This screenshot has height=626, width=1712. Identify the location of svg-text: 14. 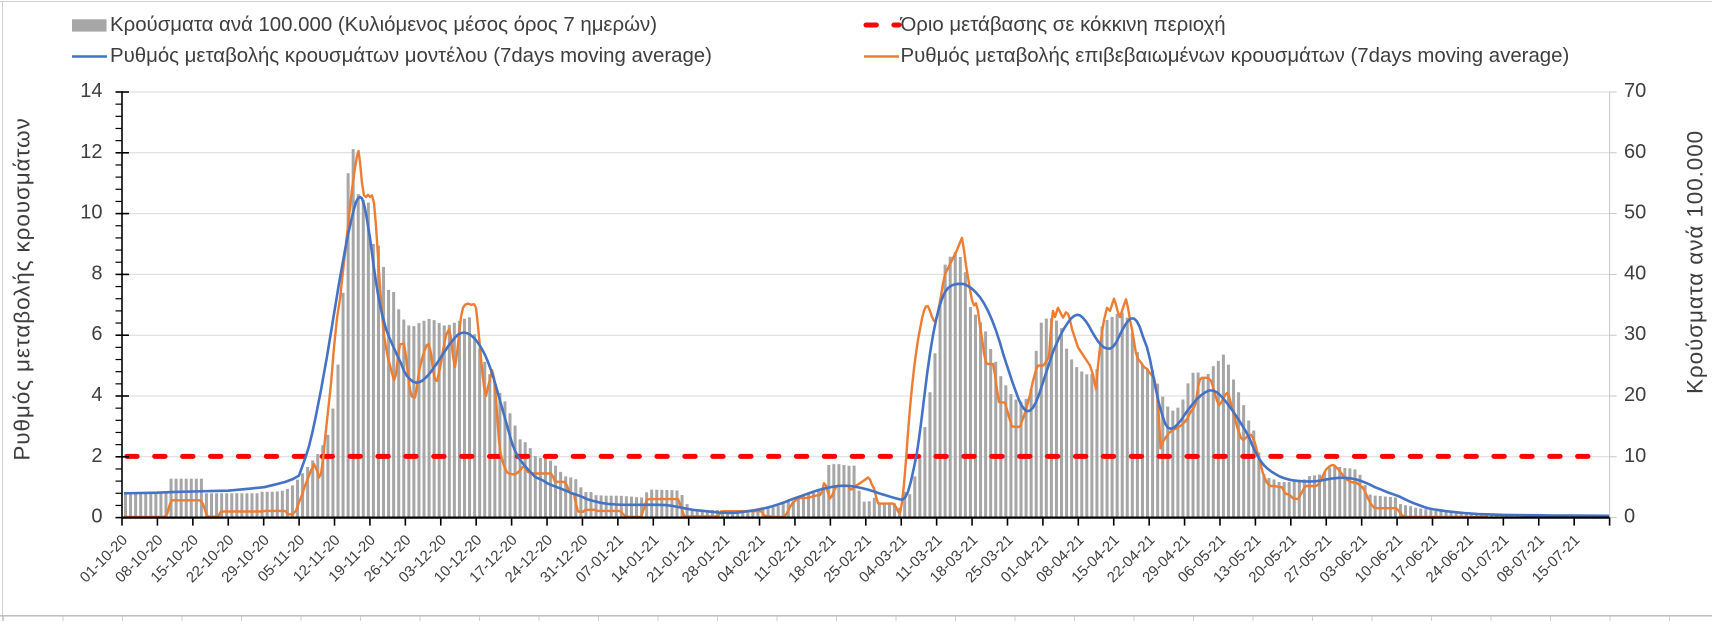
(91, 91).